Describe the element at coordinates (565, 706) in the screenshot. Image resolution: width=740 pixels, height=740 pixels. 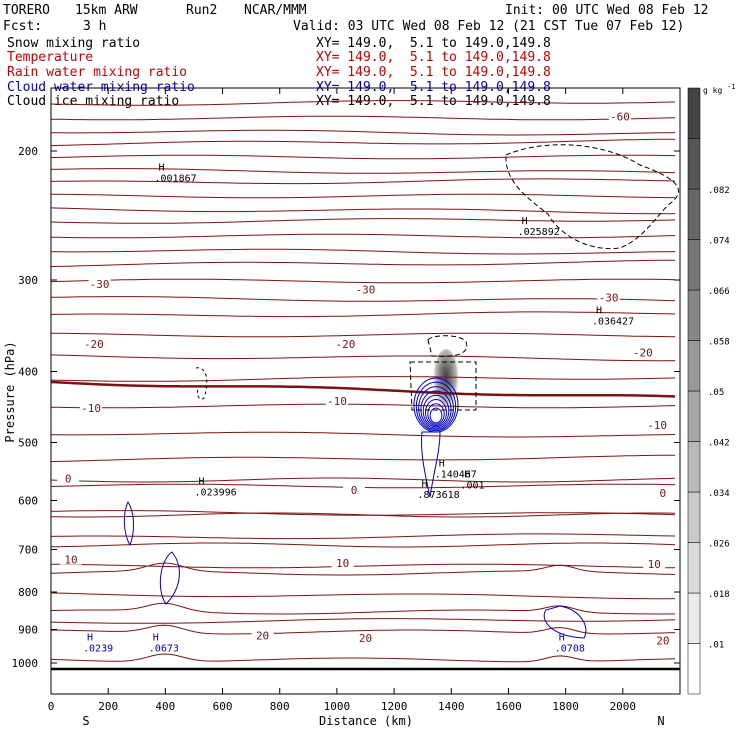
I see `x-tick-label: 1800` at that location.